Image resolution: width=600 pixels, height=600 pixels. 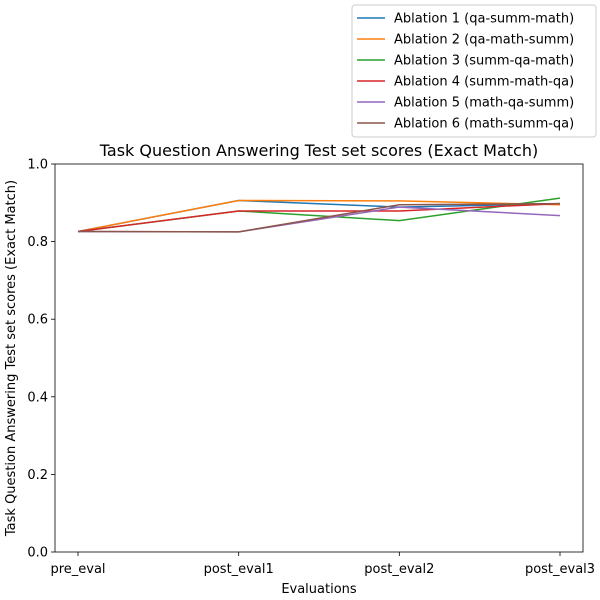 I want to click on y-tick-label: 0.4, so click(x=37, y=397).